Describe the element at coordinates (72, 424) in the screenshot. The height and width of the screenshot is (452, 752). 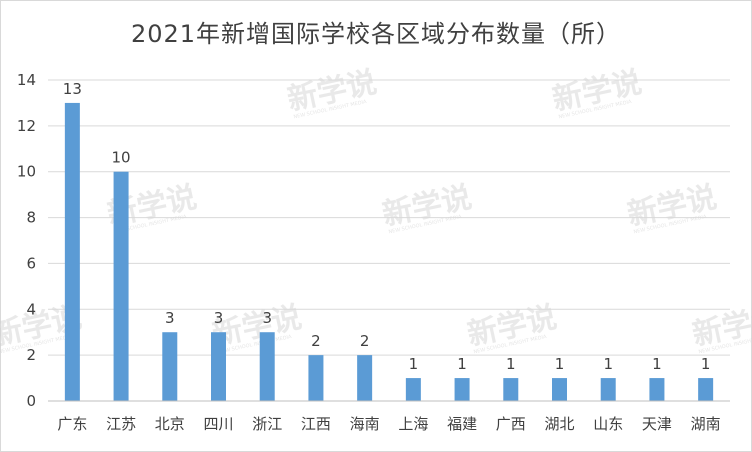
I see `category-label: 广东` at that location.